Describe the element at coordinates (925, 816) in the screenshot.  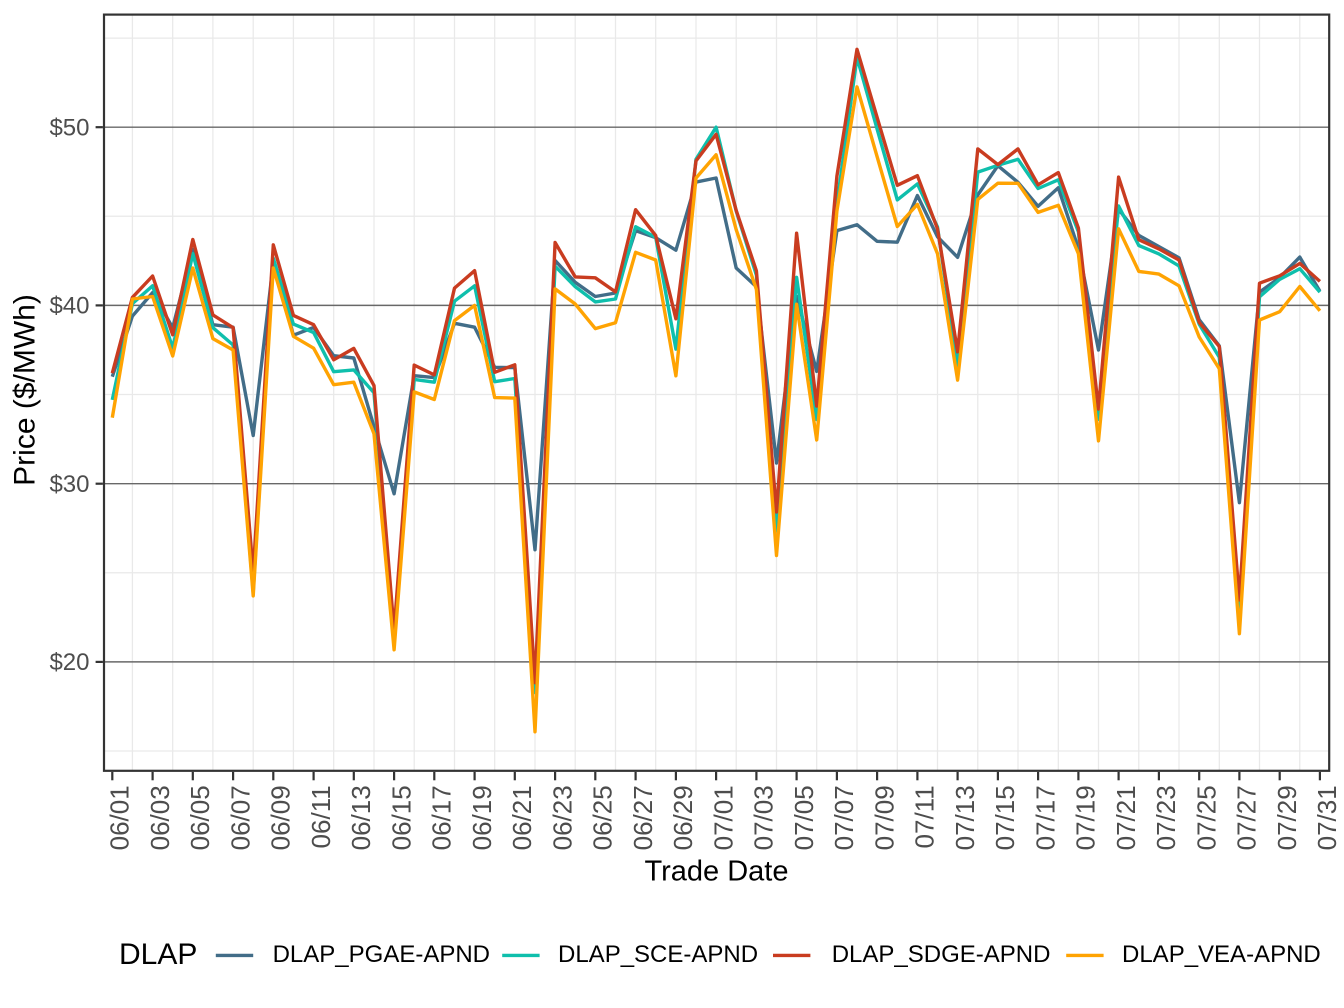
I see `svg-text: 07/11` at that location.